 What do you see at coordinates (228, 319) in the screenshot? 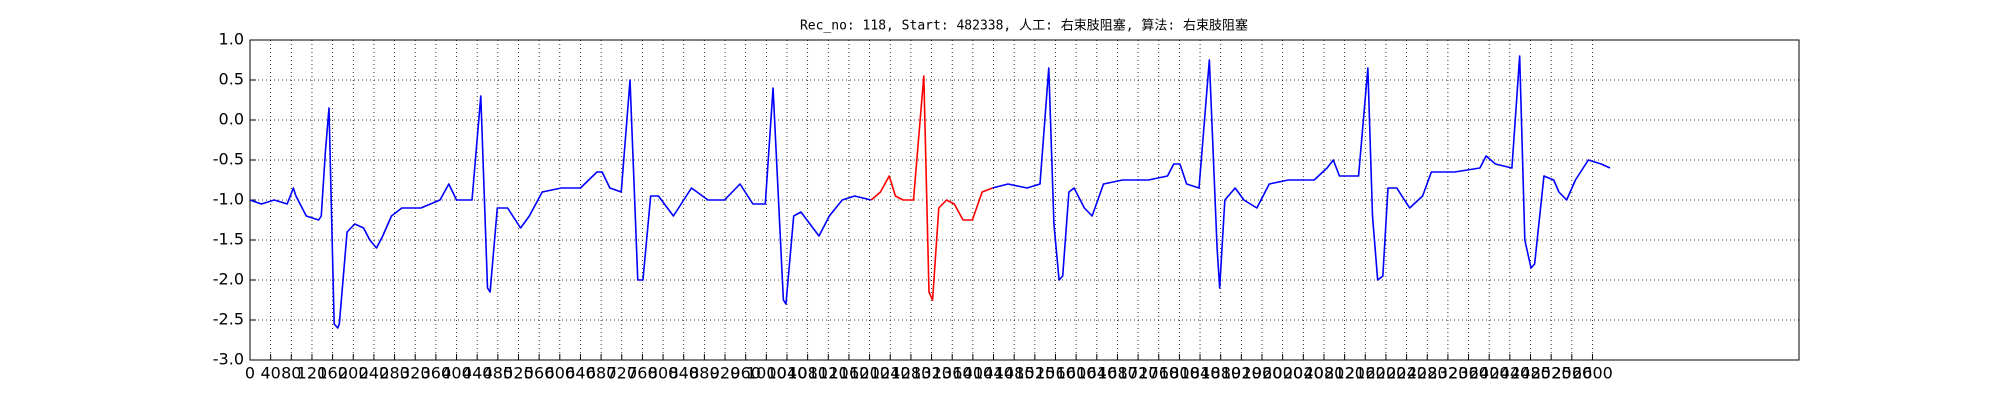
I see `y-tick-label: -2.5` at bounding box center [228, 319].